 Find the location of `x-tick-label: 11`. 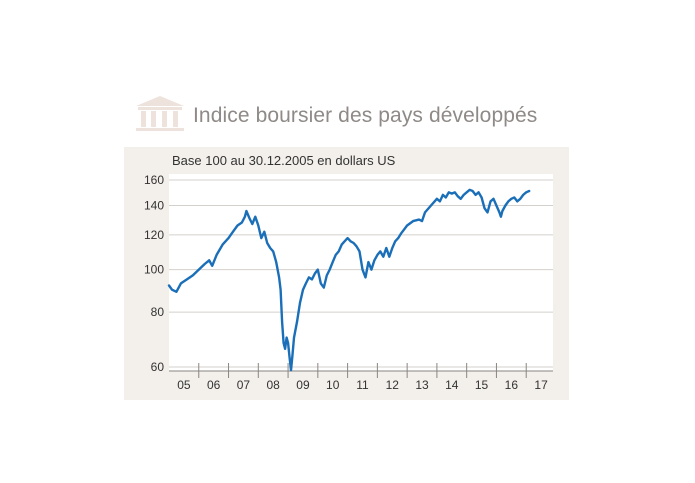

x-tick-label: 11 is located at coordinates (362, 385).